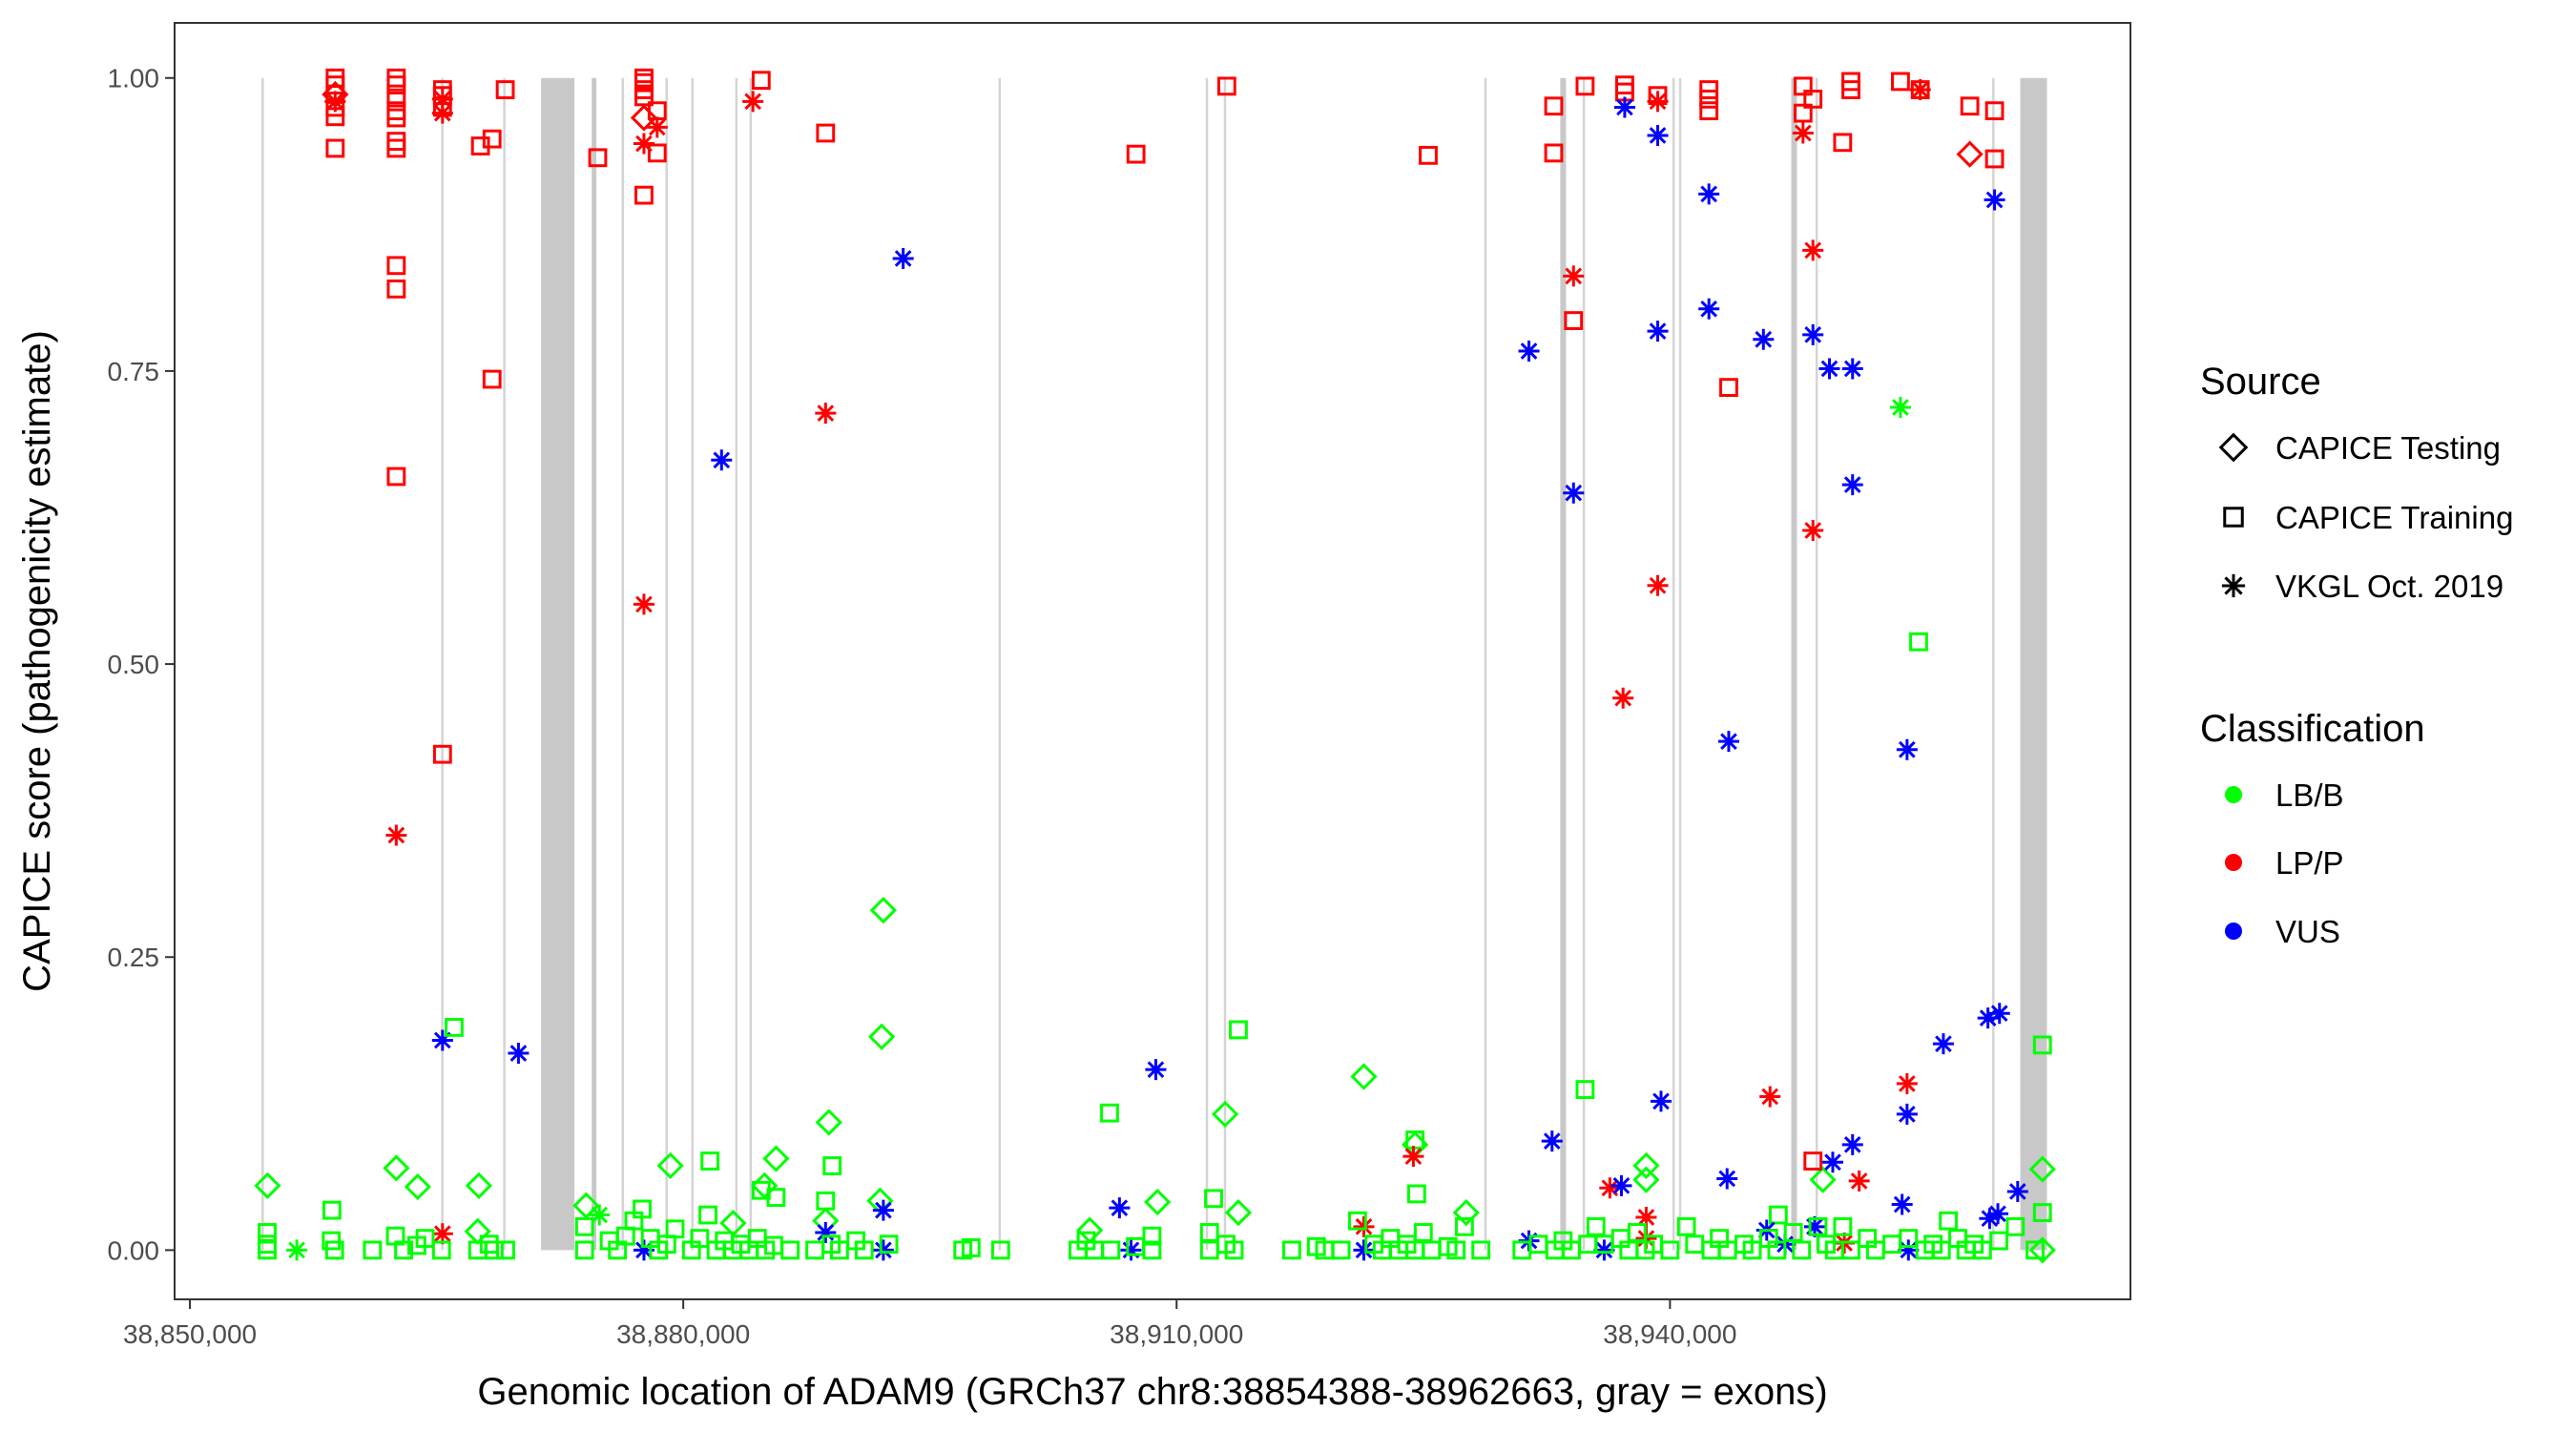 This screenshot has height=1431, width=2576. What do you see at coordinates (134, 957) in the screenshot?
I see `y-tick-label: 0.25` at bounding box center [134, 957].